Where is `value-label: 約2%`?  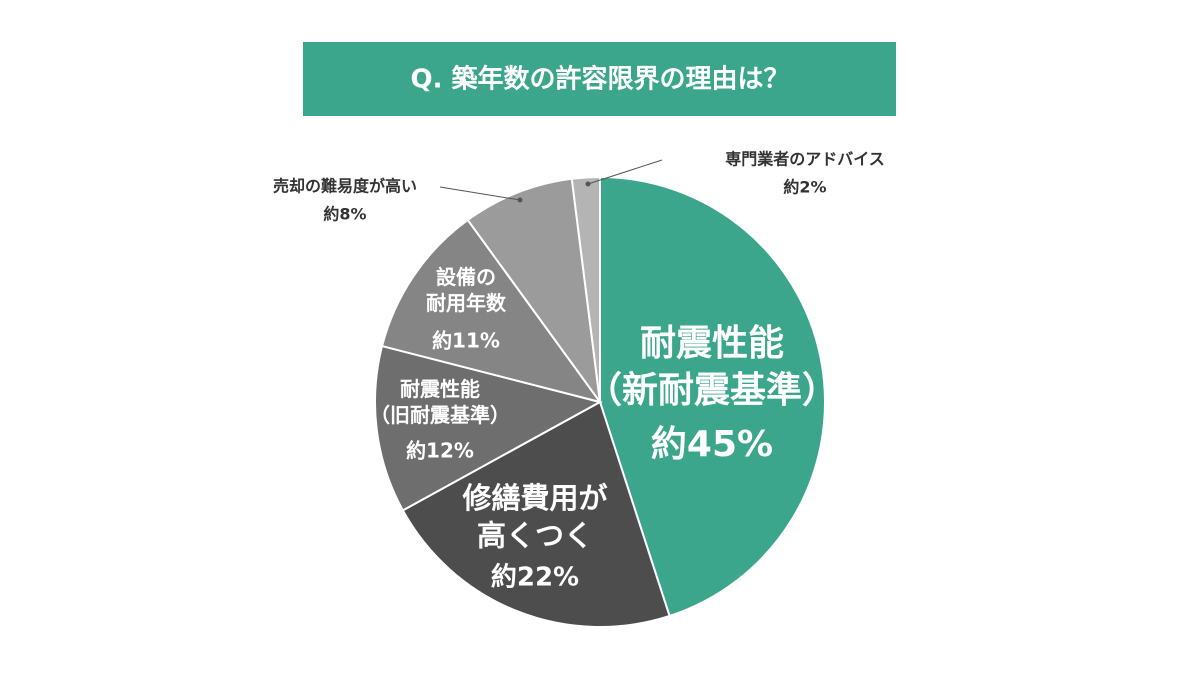
value-label: 約2% is located at coordinates (804, 187).